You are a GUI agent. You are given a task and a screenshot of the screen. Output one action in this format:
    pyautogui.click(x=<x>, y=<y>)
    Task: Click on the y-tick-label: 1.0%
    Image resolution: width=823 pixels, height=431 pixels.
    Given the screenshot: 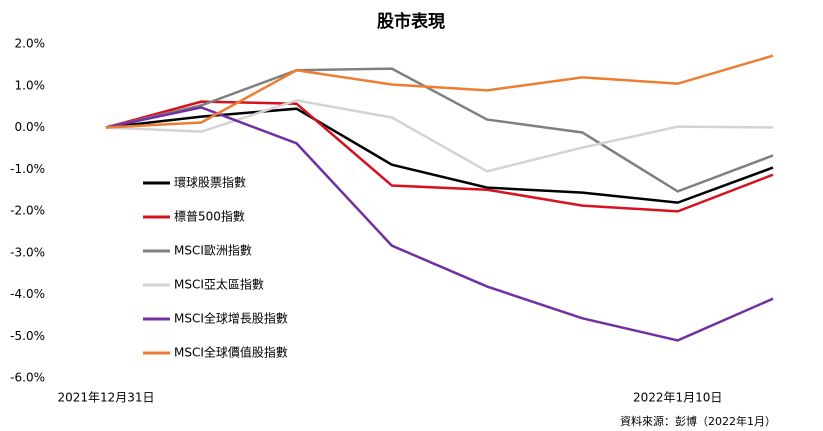 What is the action you would take?
    pyautogui.click(x=30, y=85)
    